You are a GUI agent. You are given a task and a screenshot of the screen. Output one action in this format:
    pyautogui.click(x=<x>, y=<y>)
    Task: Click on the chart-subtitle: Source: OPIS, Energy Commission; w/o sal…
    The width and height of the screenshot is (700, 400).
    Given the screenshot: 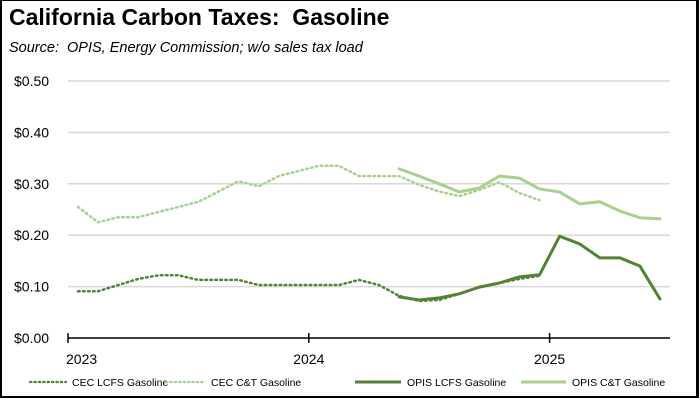 What is the action you would take?
    pyautogui.click(x=186, y=48)
    